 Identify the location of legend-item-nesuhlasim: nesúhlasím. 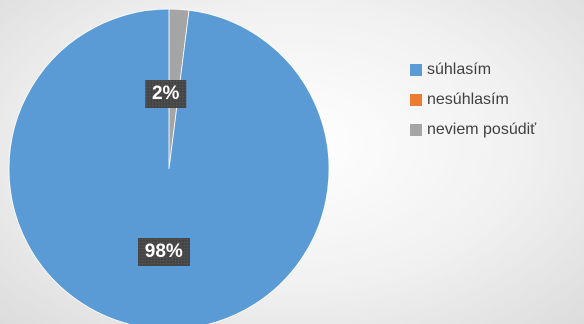
(473, 100).